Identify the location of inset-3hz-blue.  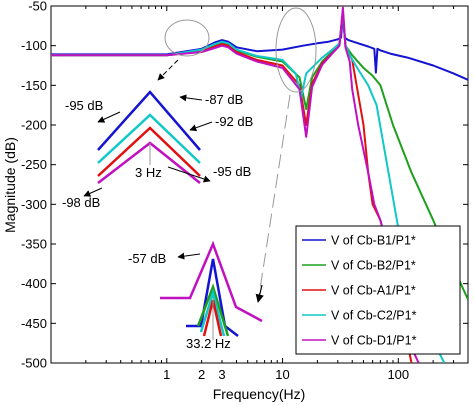
(149, 120).